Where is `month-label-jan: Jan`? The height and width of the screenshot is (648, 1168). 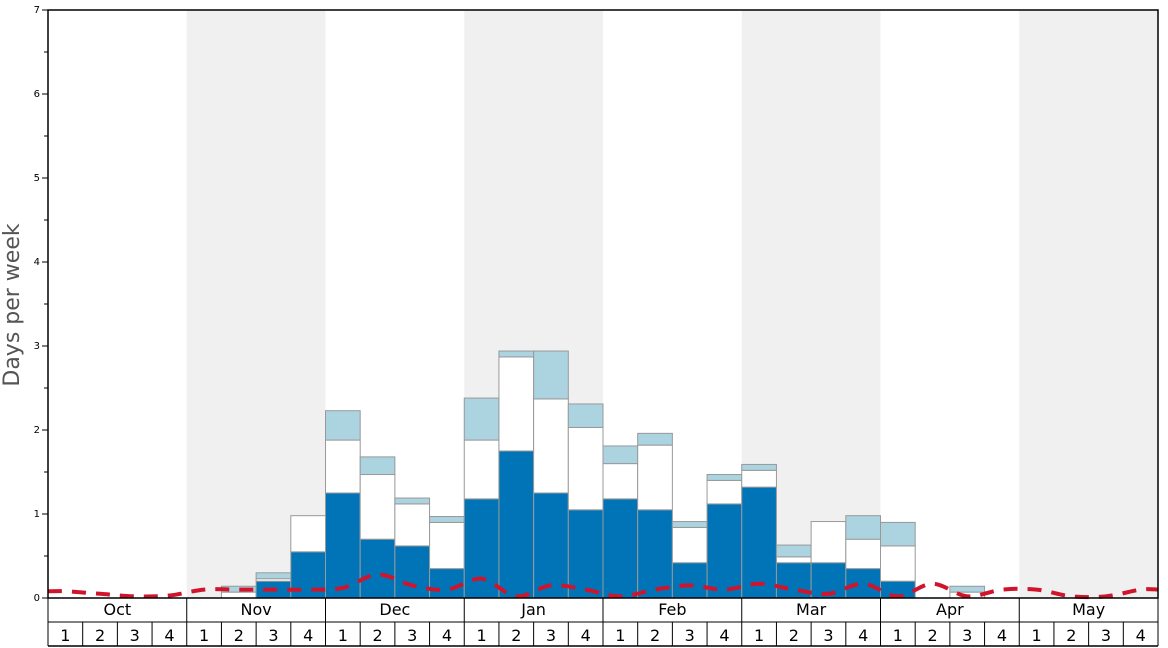
month-label-jan: Jan is located at coordinates (533, 609).